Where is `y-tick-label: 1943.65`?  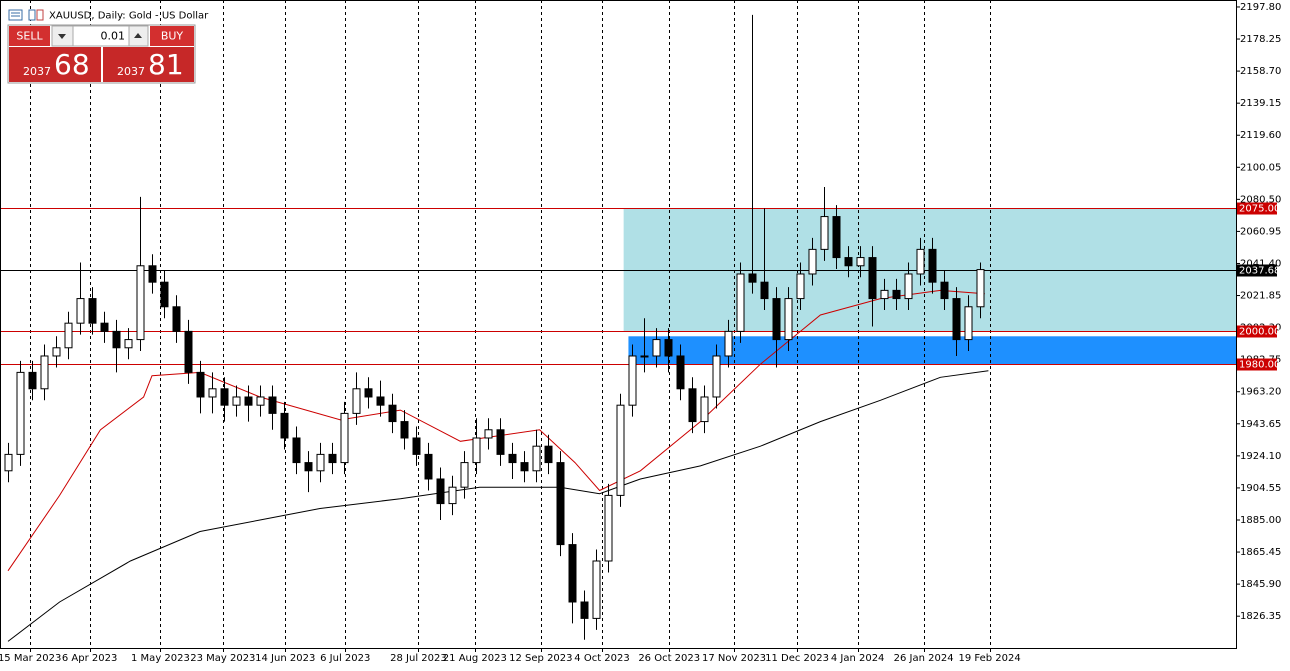
y-tick-label: 1943.65 is located at coordinates (1260, 424).